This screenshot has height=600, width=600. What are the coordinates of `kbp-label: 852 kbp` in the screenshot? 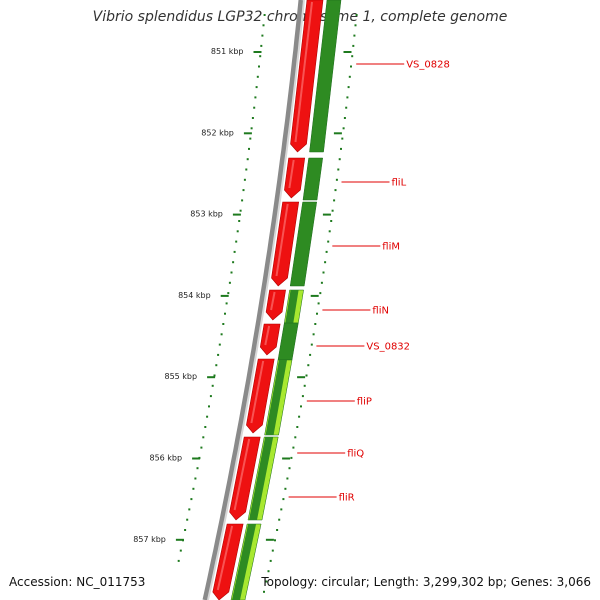 It's located at (217, 132).